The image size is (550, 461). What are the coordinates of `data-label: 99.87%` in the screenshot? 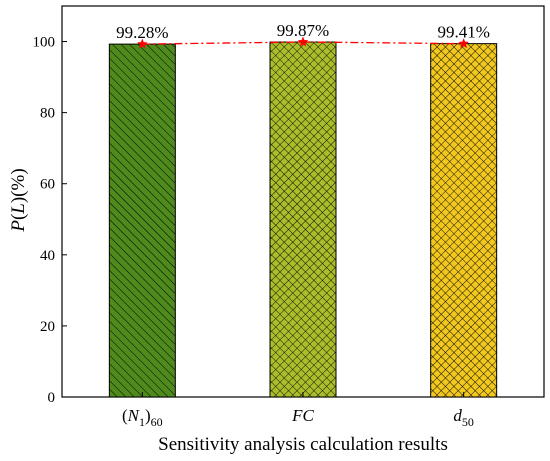 It's located at (303, 30).